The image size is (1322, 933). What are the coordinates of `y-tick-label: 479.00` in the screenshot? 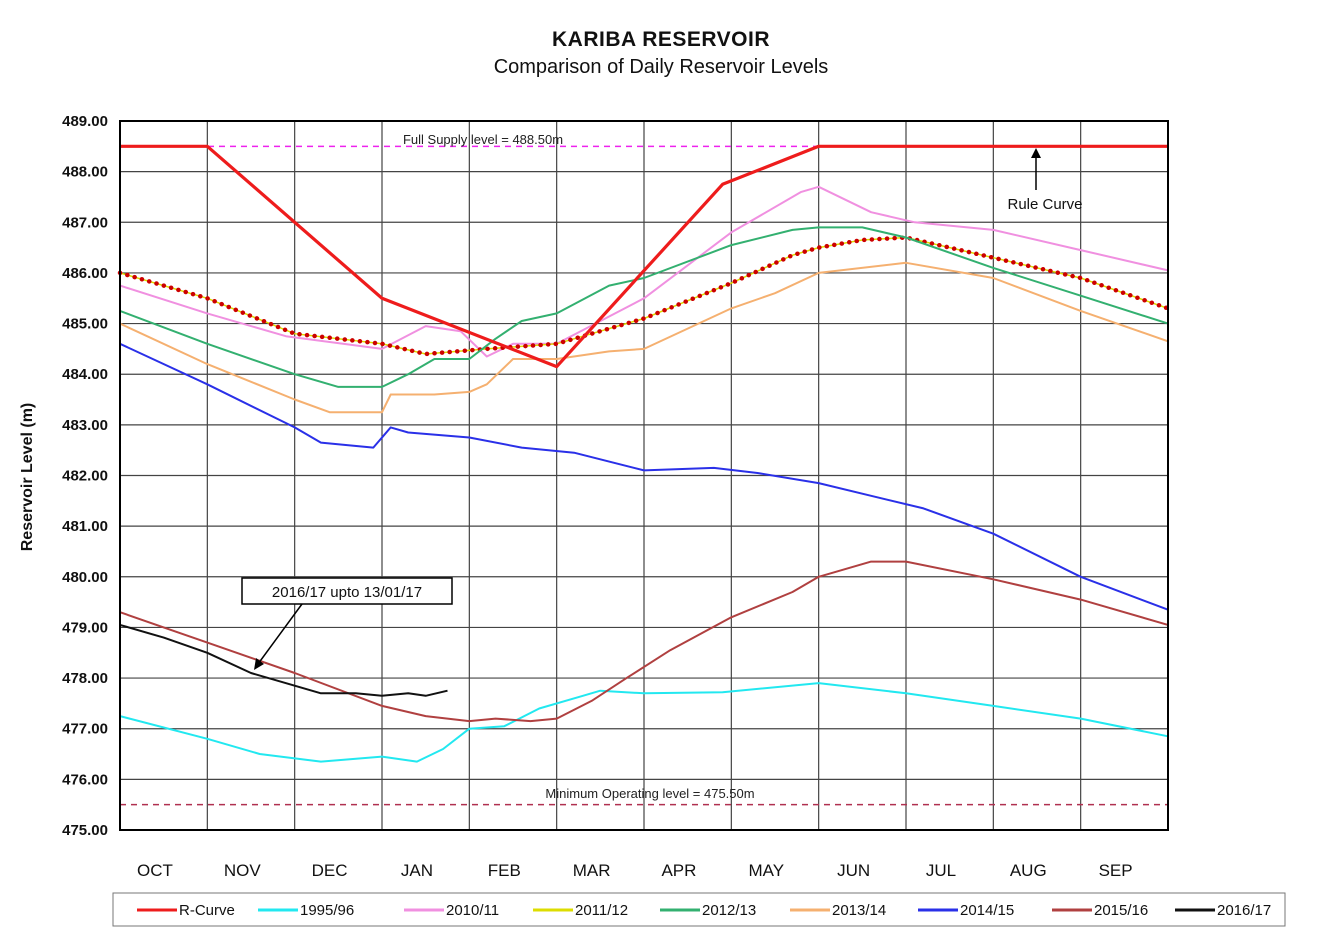 It's located at (85, 627).